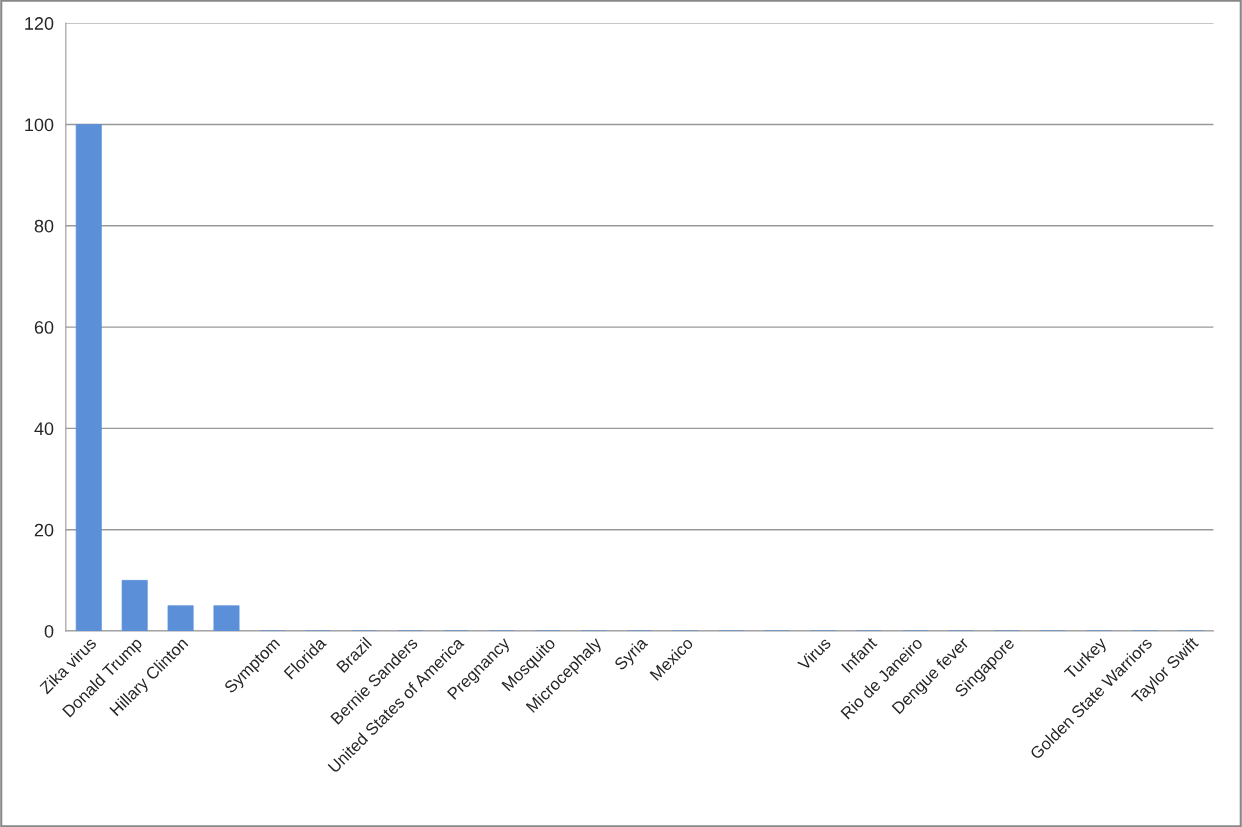 The height and width of the screenshot is (827, 1242). Describe the element at coordinates (44, 429) in the screenshot. I see `y-tick-label: 40` at that location.